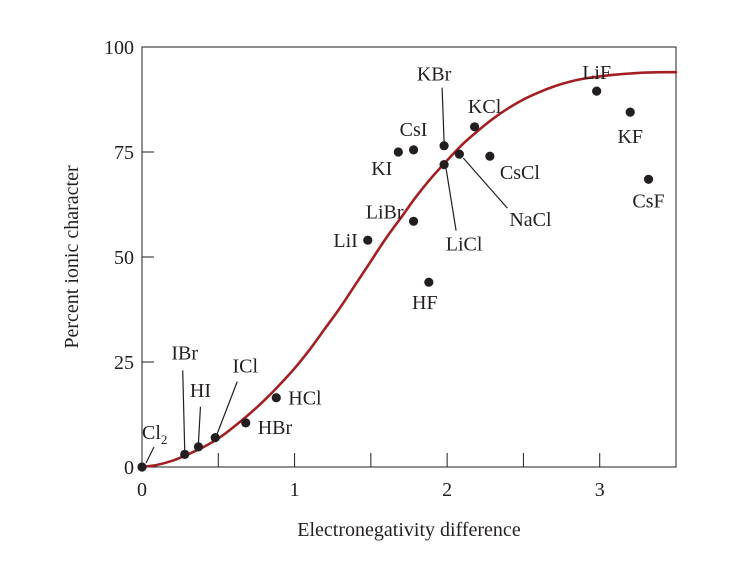  Describe the element at coordinates (398, 152) in the screenshot. I see `point-ki` at that location.